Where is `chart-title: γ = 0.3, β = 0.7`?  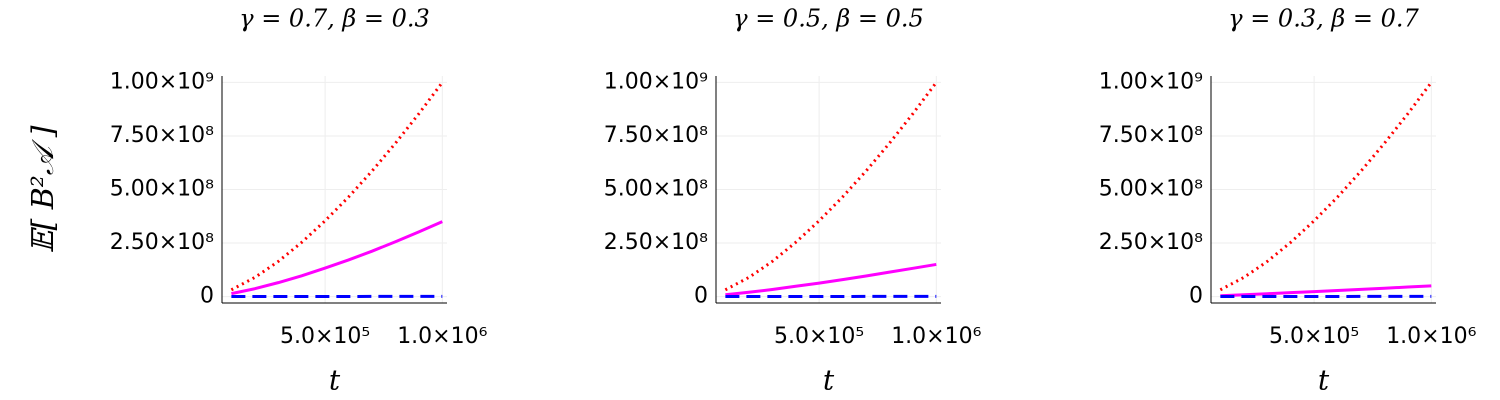
chart-title: γ = 0.3, β = 0.7 is located at coordinates (1323, 19).